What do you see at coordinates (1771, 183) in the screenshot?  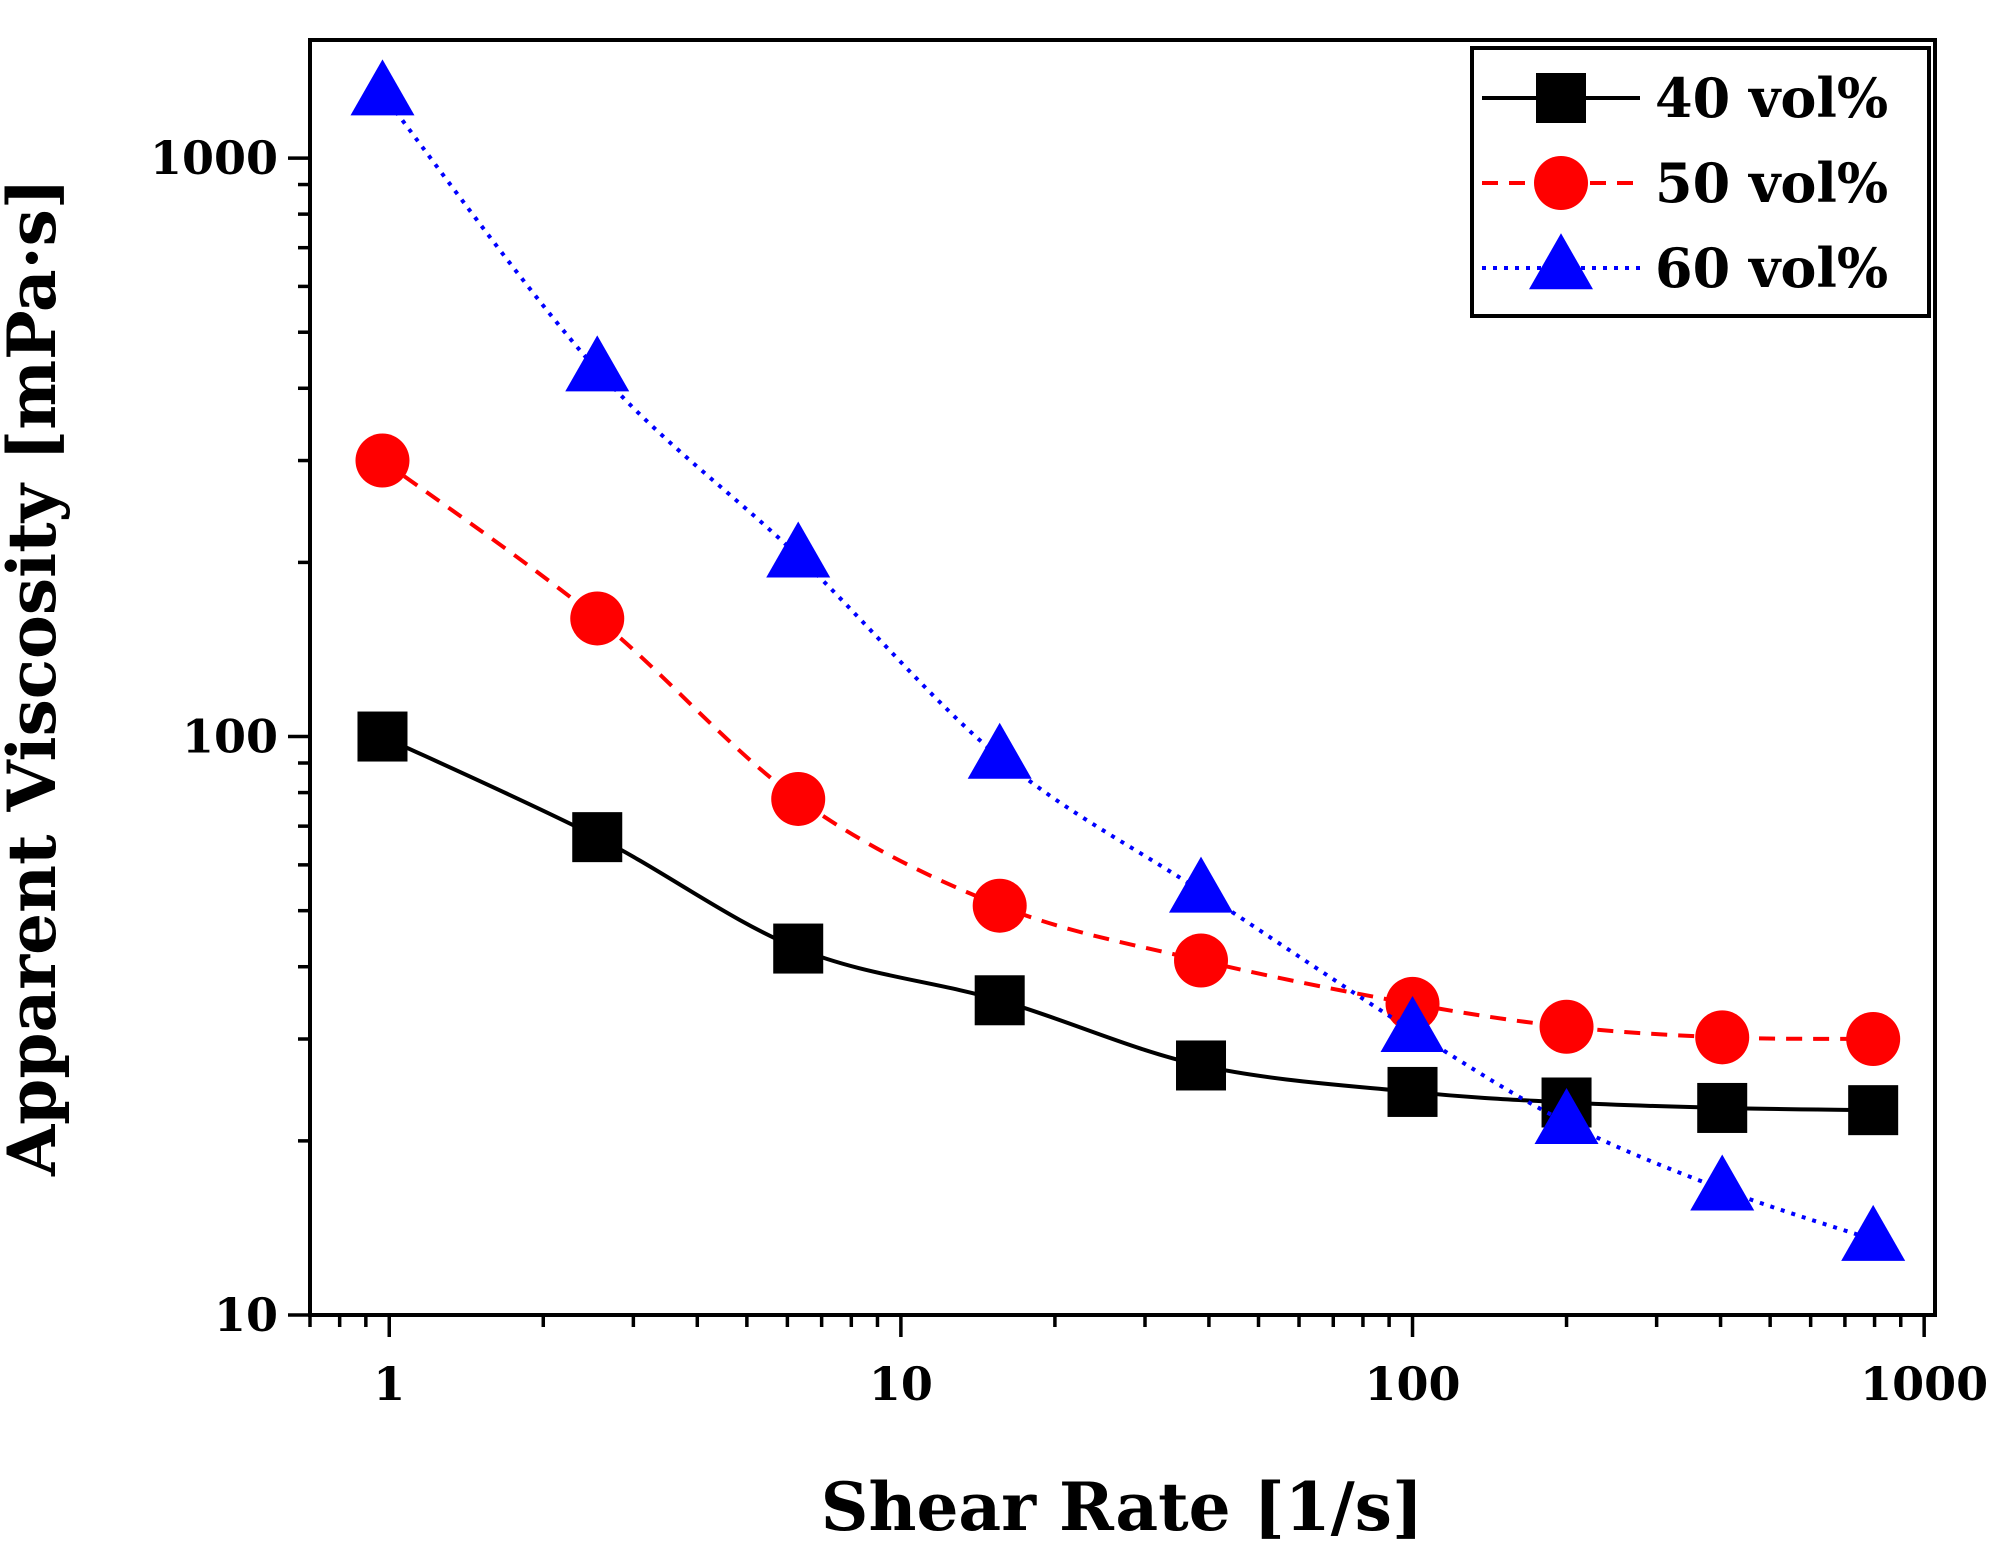 I see `legend-label: 50 vol%` at bounding box center [1771, 183].